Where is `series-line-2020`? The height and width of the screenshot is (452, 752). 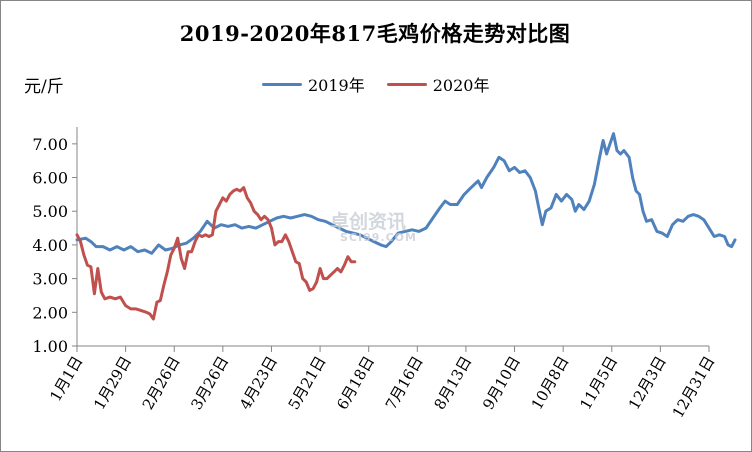 series-line-2020 is located at coordinates (216, 253).